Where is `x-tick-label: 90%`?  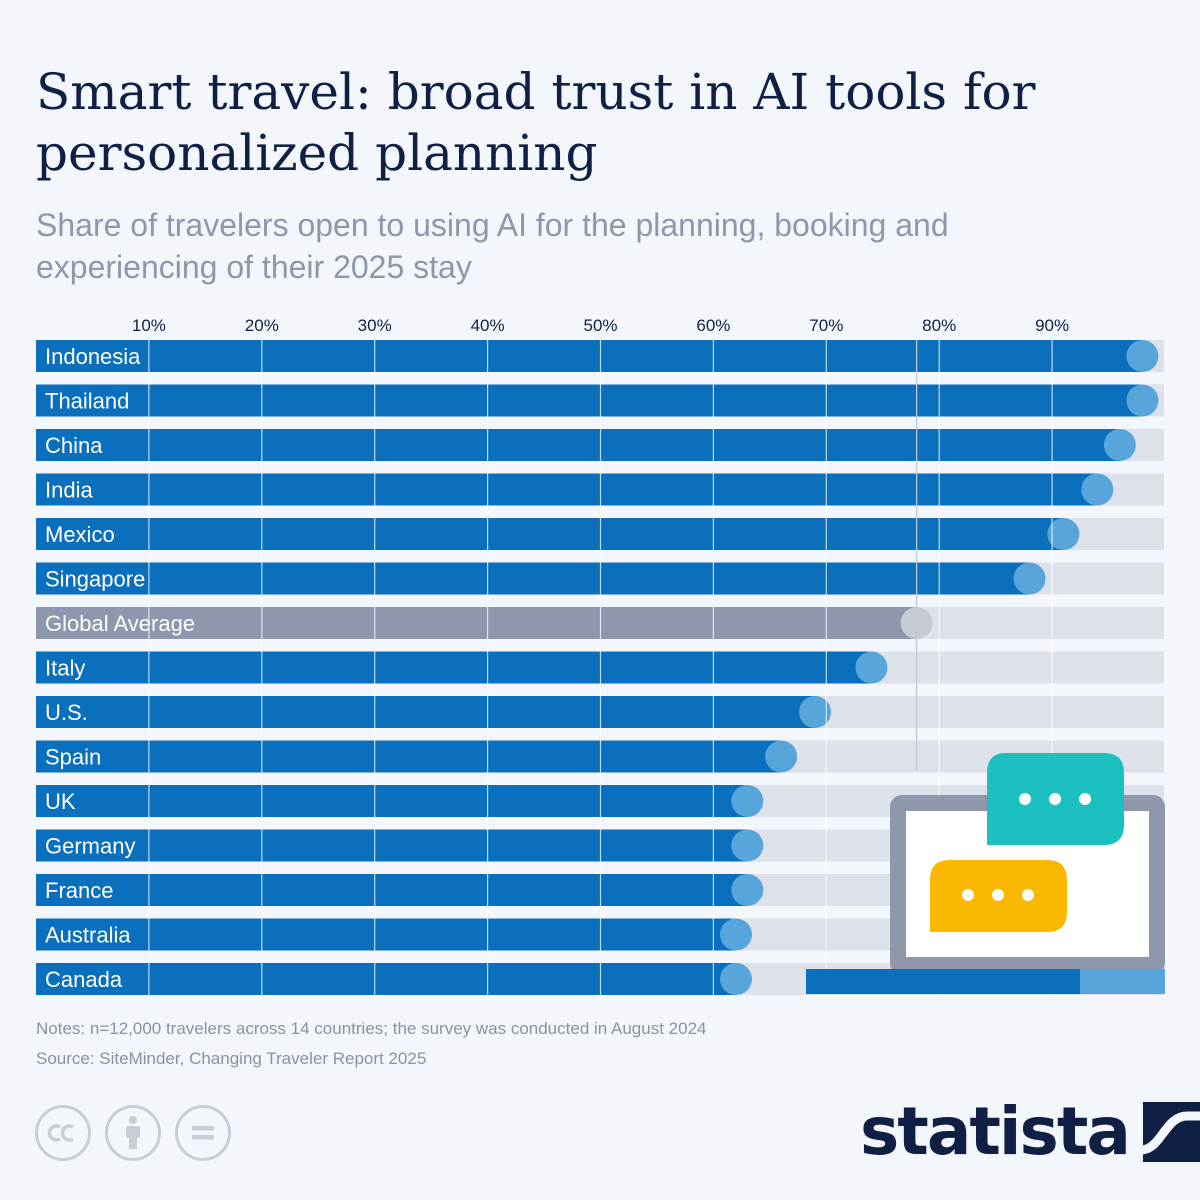
x-tick-label: 90% is located at coordinates (1052, 325).